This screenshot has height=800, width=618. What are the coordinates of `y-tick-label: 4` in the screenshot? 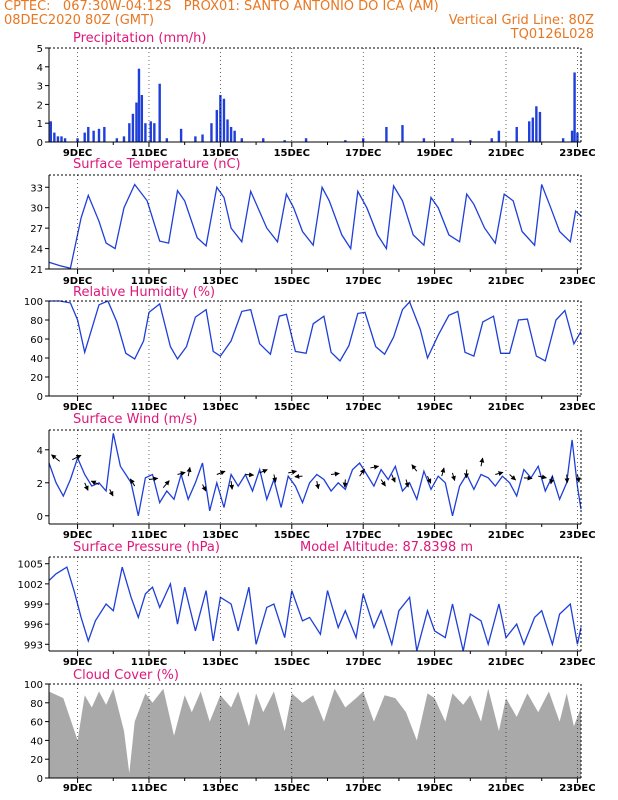 It's located at (40, 451).